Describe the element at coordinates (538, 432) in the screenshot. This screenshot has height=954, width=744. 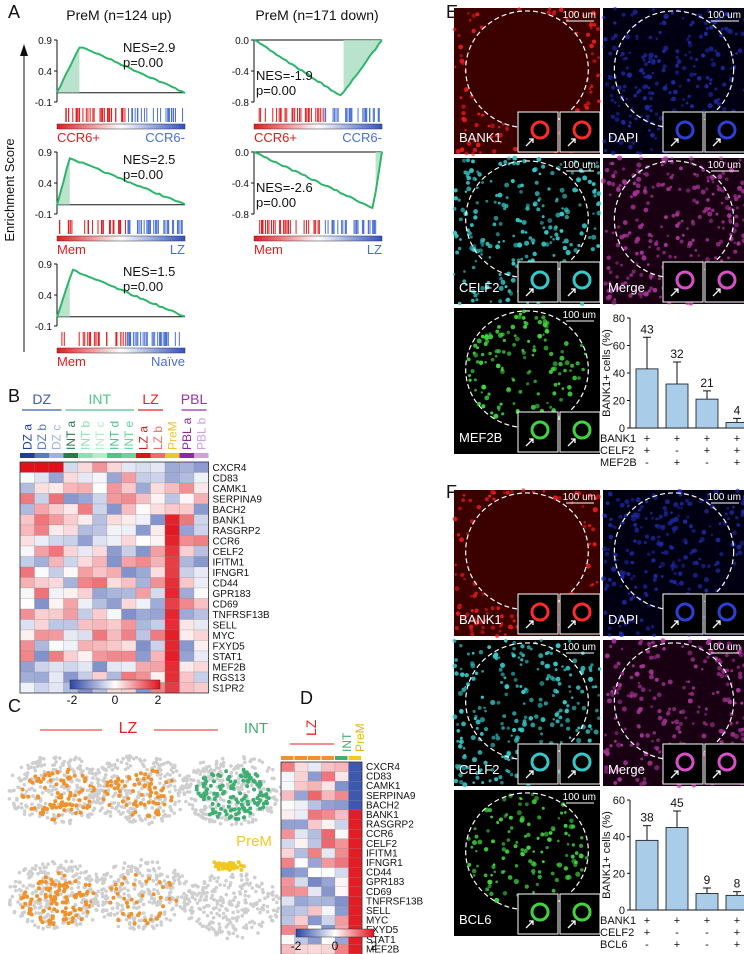
I see `inset` at that location.